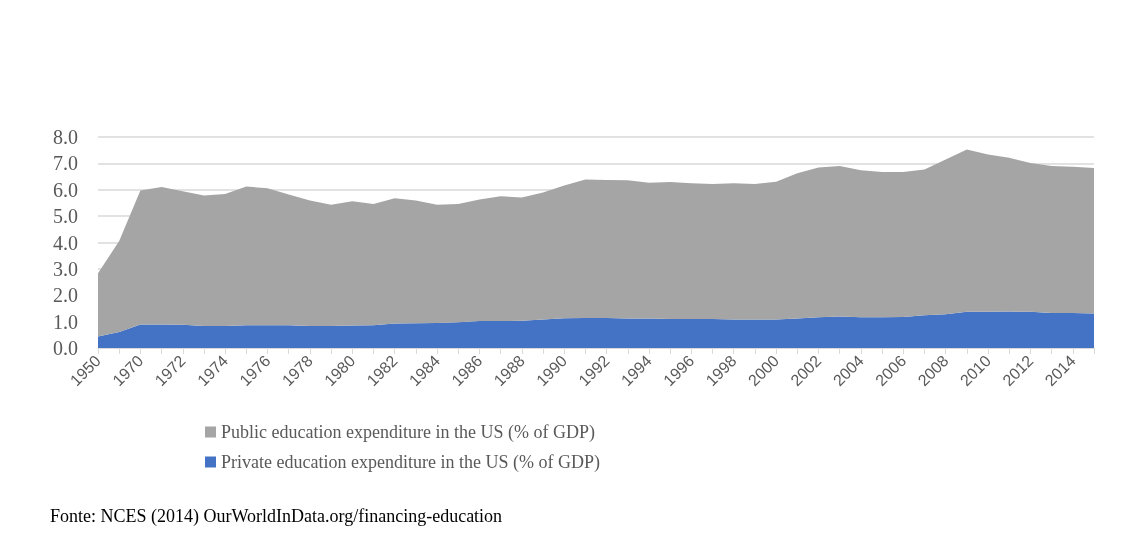 This screenshot has width=1126, height=543. I want to click on y-tick-label: 1.0, so click(65, 321).